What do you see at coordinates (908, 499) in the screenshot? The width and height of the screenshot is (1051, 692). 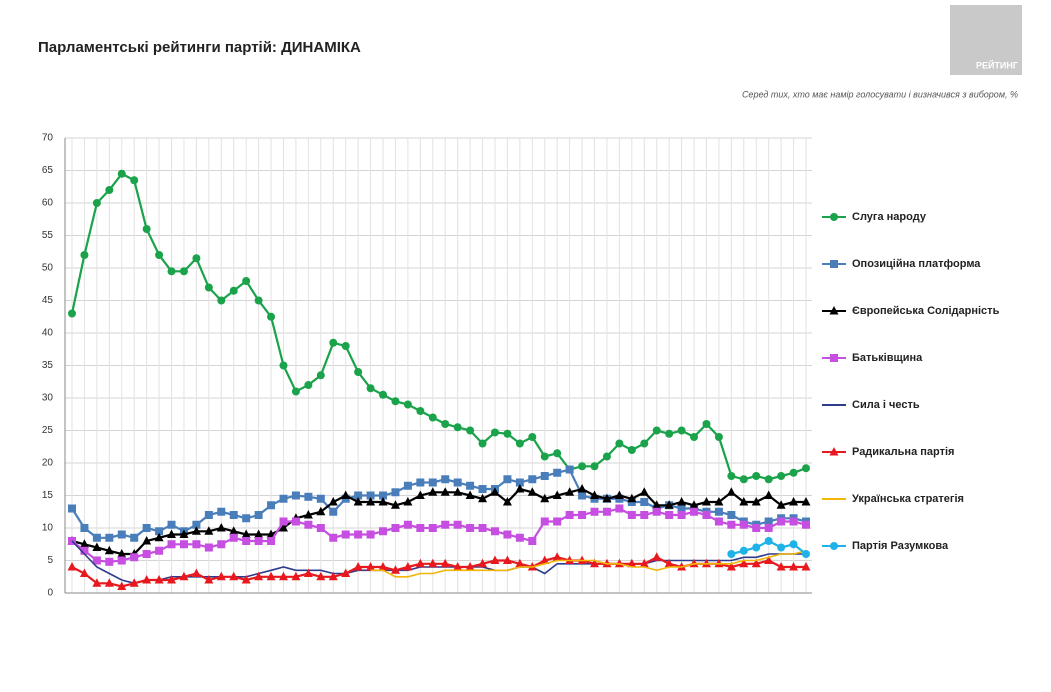 I see `legend-label: Українська стратегія` at bounding box center [908, 499].